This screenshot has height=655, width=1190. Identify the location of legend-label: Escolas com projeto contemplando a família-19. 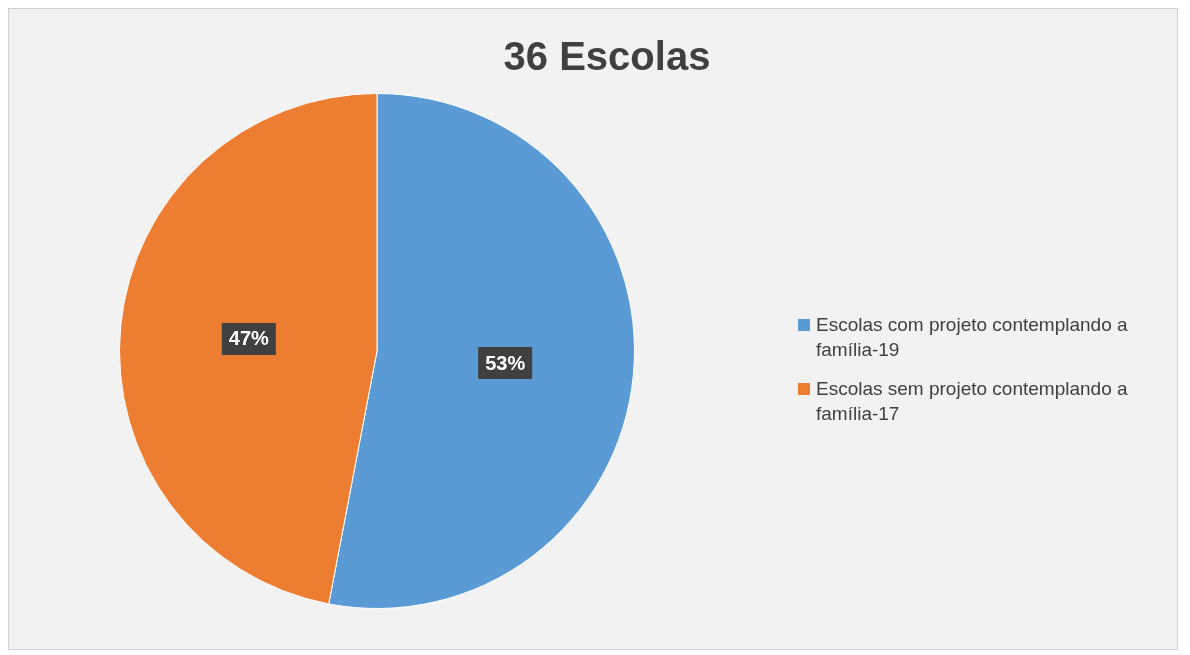
(972, 337).